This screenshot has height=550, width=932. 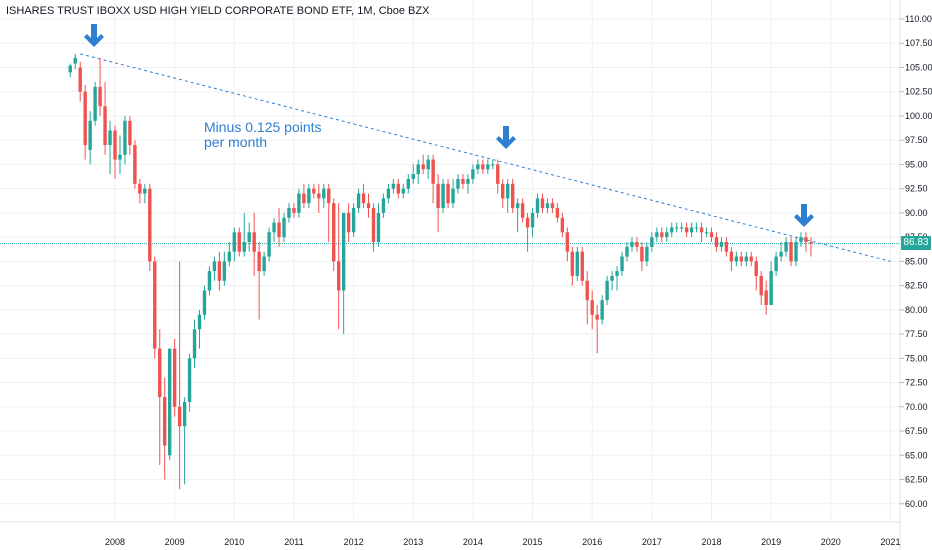 What do you see at coordinates (916, 358) in the screenshot?
I see `price-tick-label: 75.00` at bounding box center [916, 358].